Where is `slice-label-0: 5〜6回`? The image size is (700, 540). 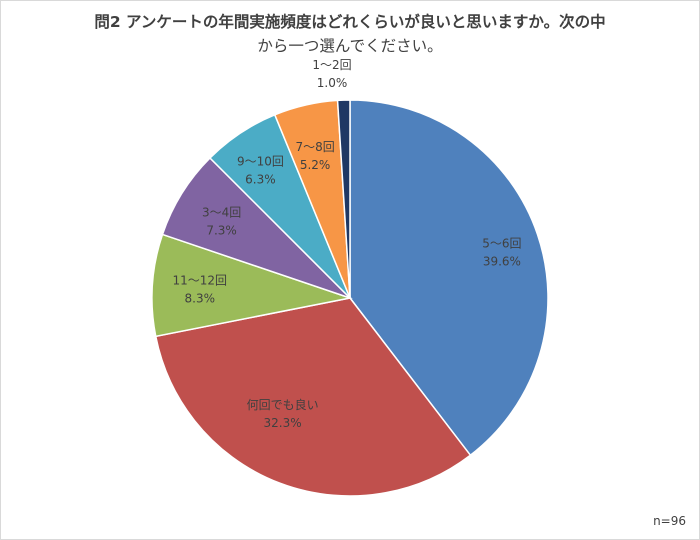 slice-label-0: 5〜6回 is located at coordinates (501, 244).